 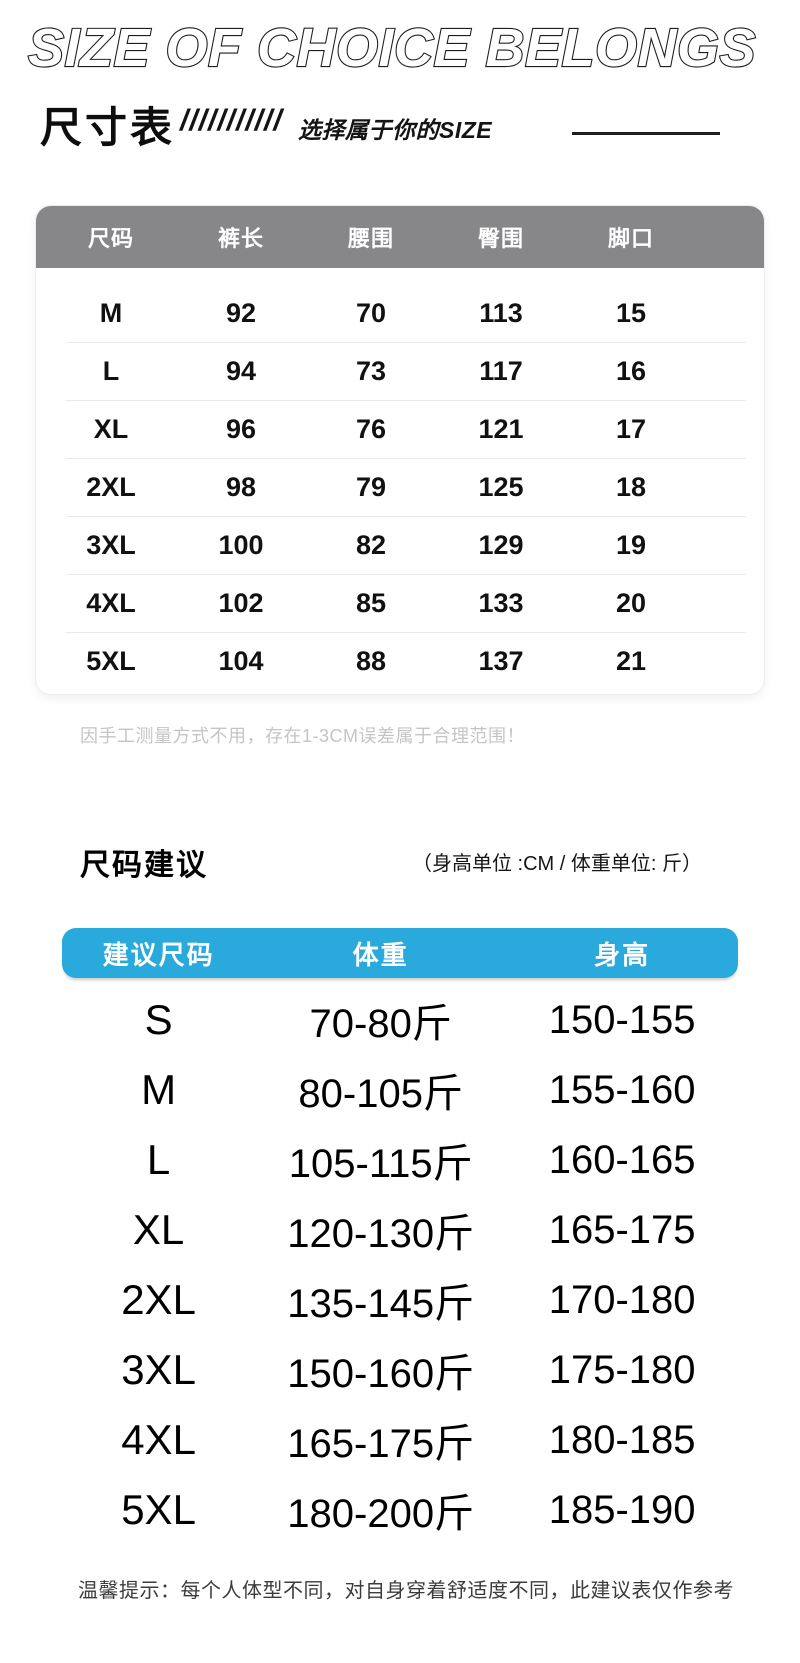 What do you see at coordinates (400, 429) in the screenshot?
I see `table-row: XL 96 76 121 17` at bounding box center [400, 429].